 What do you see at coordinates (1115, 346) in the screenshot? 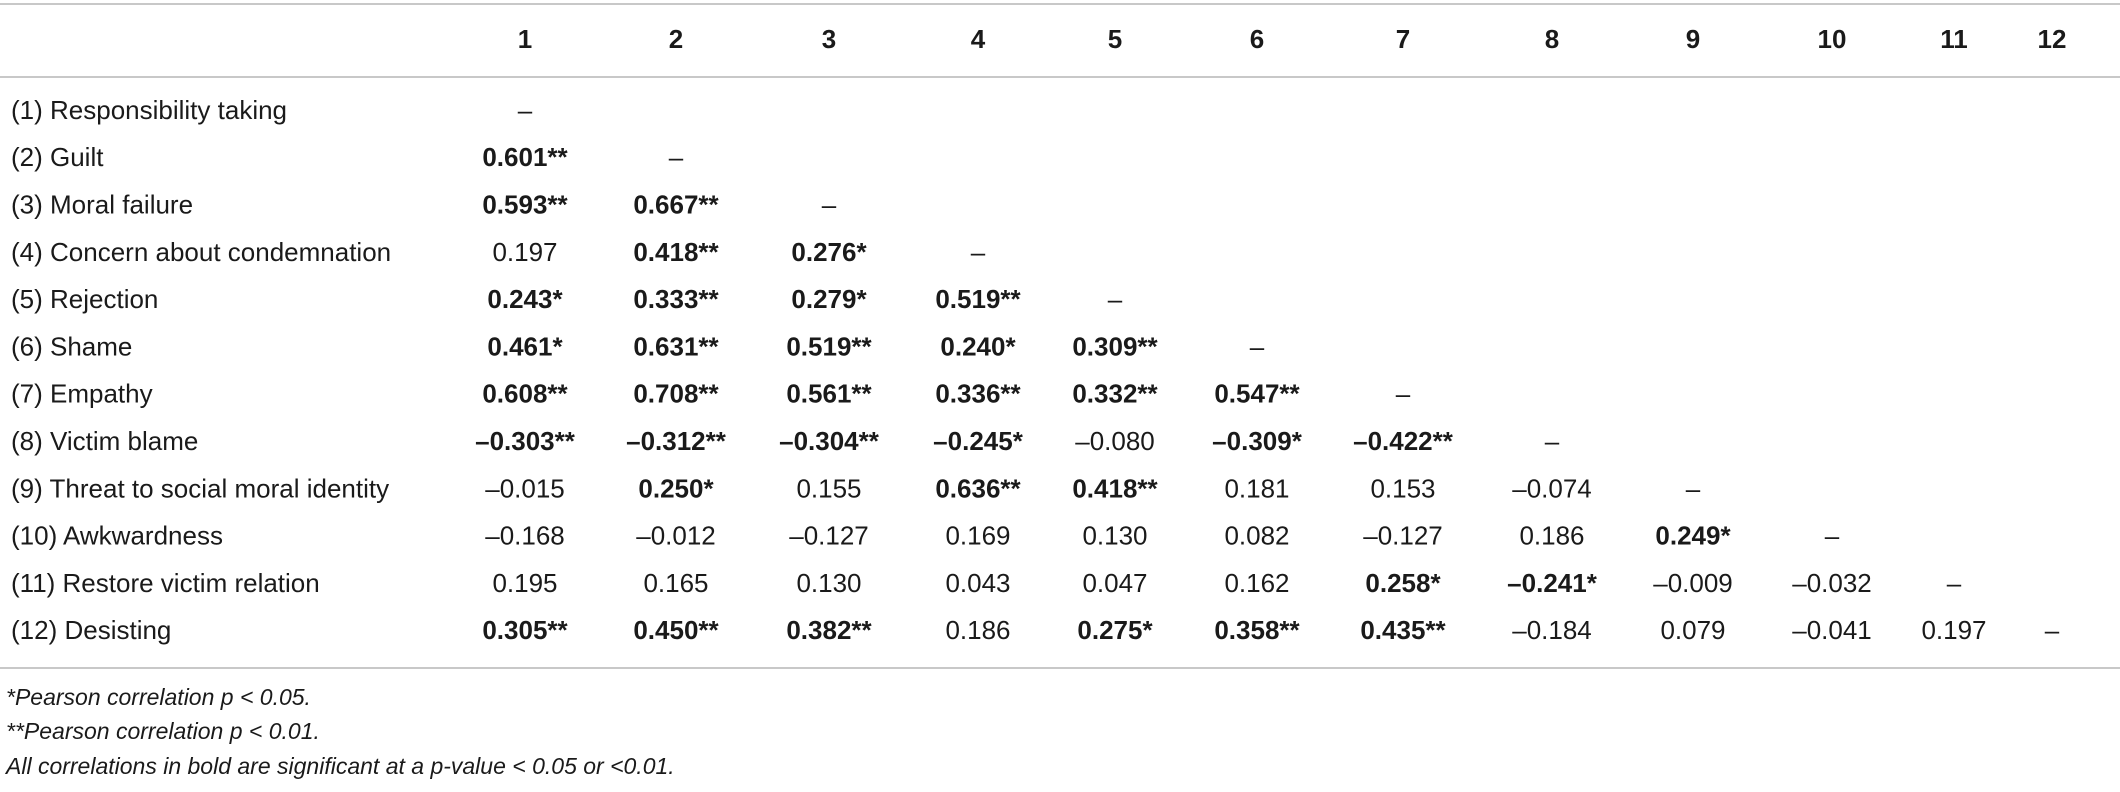
I see `cell: 0.309**` at bounding box center [1115, 346].